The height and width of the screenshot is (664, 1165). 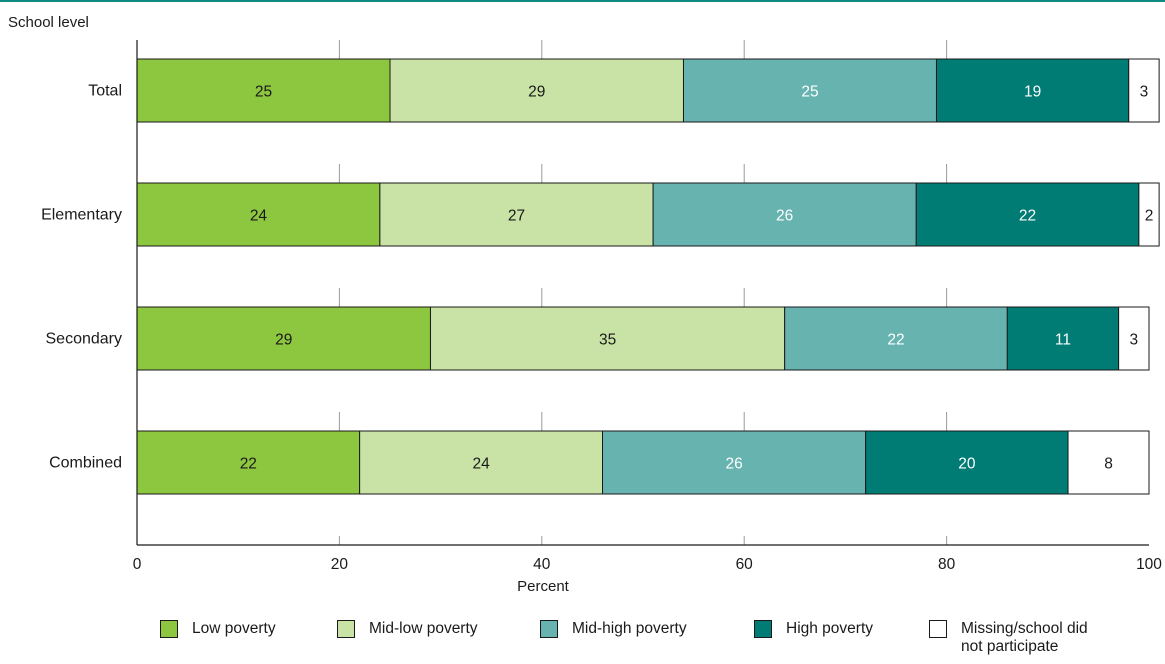 I want to click on legend-label: High poverty, so click(x=830, y=628).